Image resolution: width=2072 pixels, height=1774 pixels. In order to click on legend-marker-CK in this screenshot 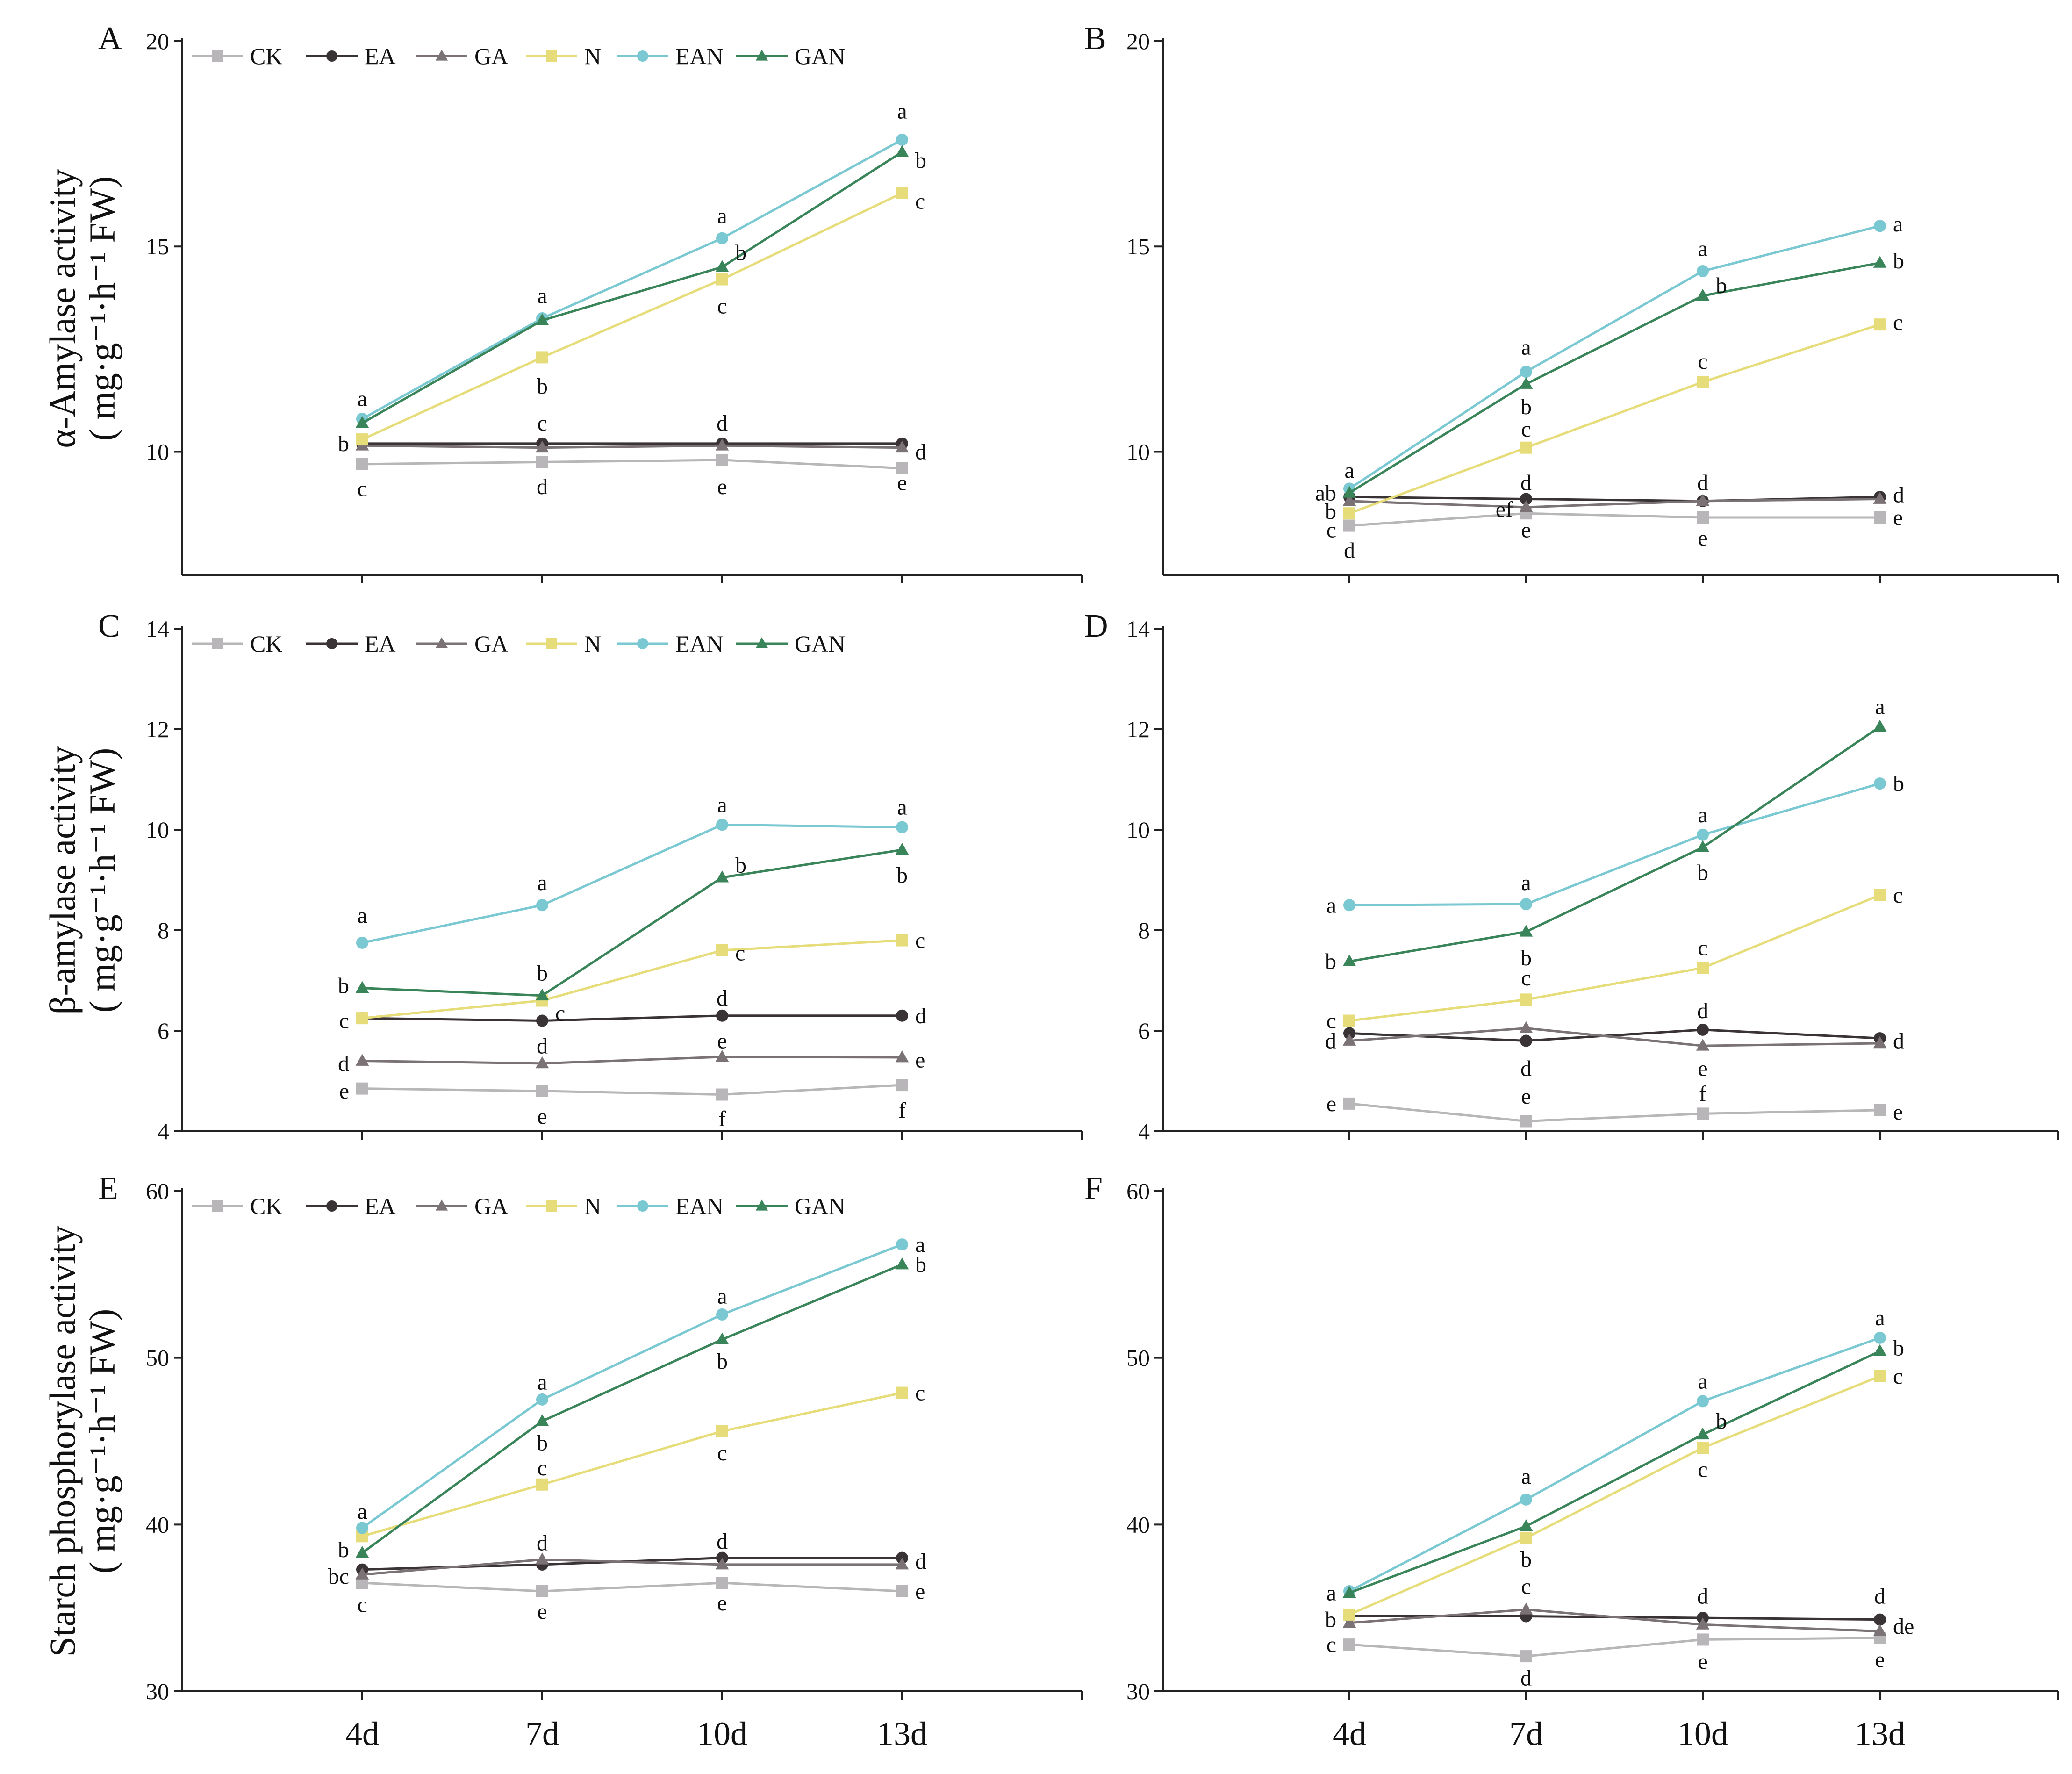, I will do `click(217, 1206)`.